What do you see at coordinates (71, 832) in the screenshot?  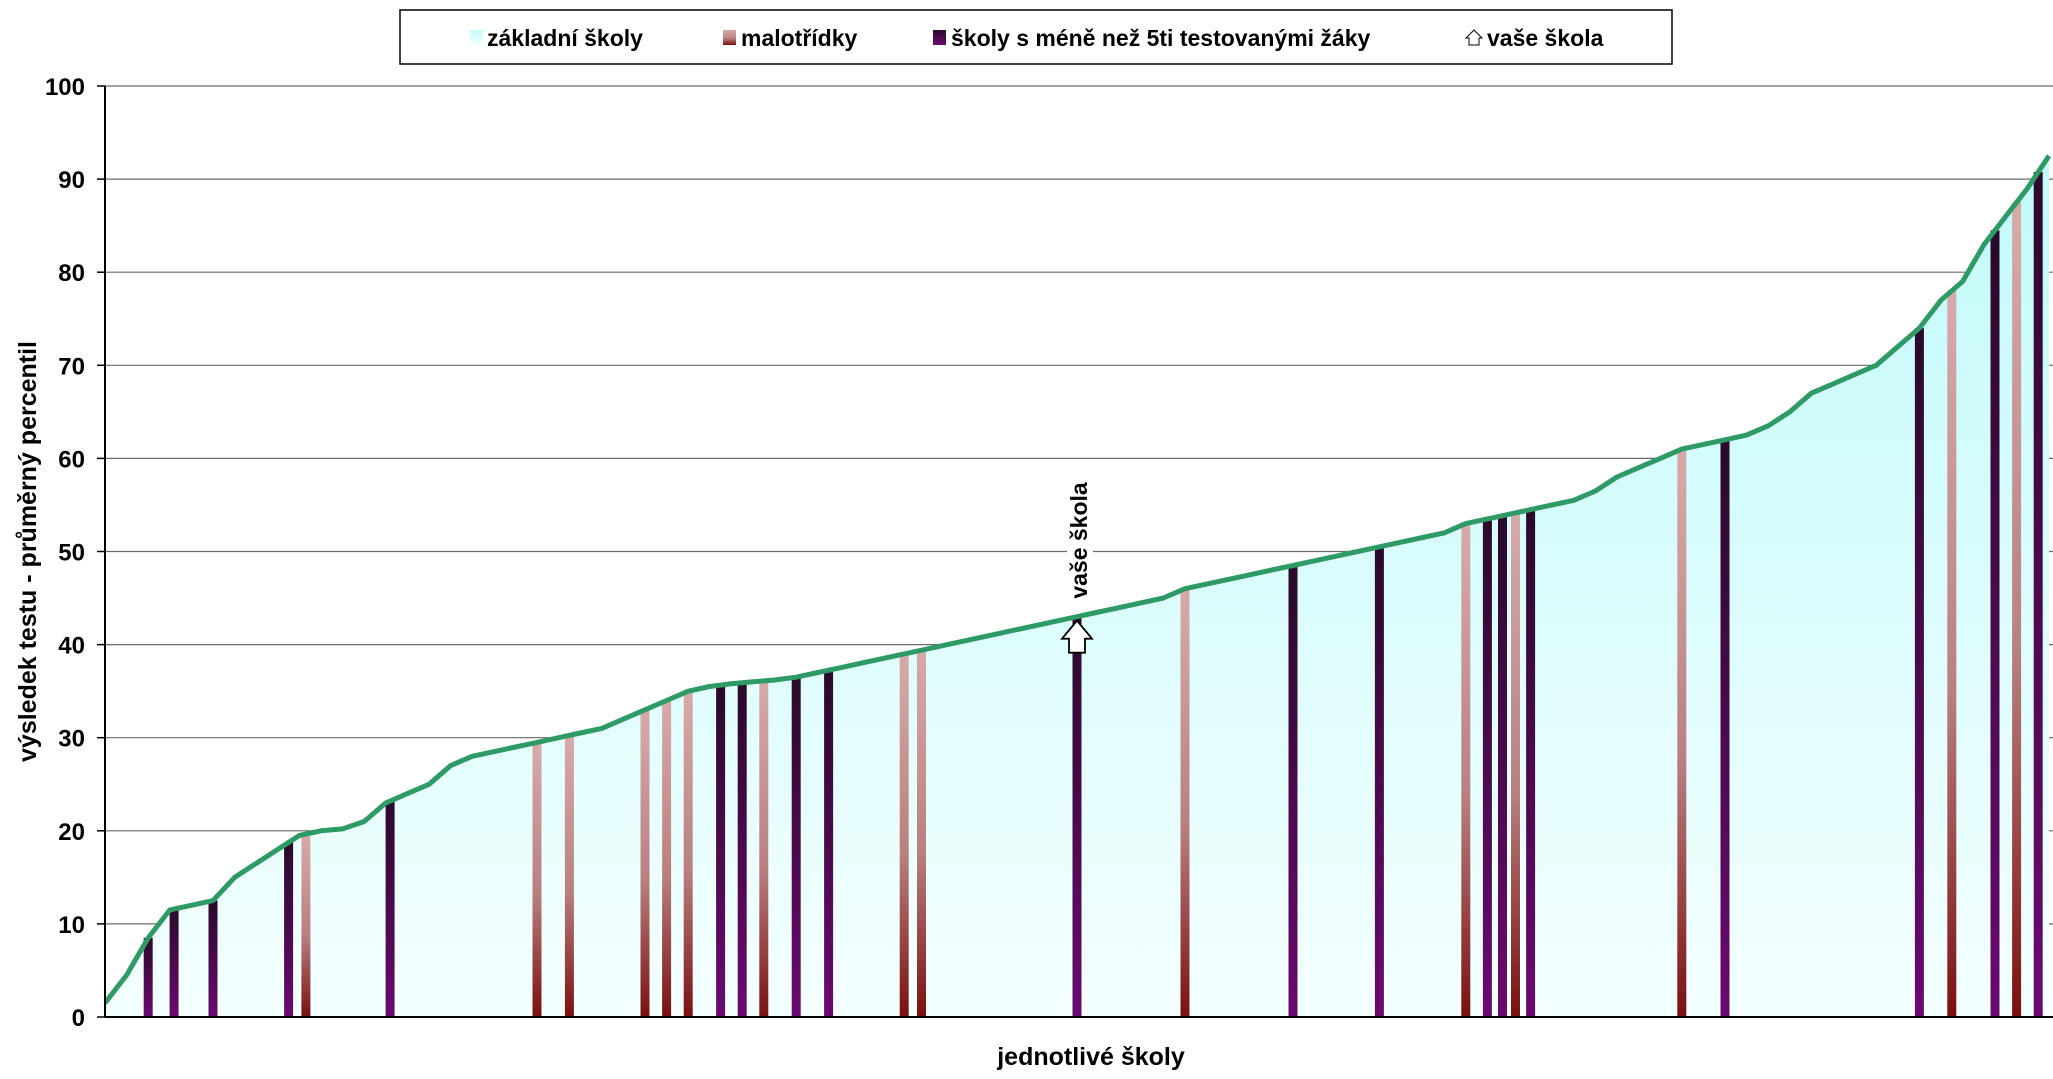 I see `y-tick-label-20: 20` at bounding box center [71, 832].